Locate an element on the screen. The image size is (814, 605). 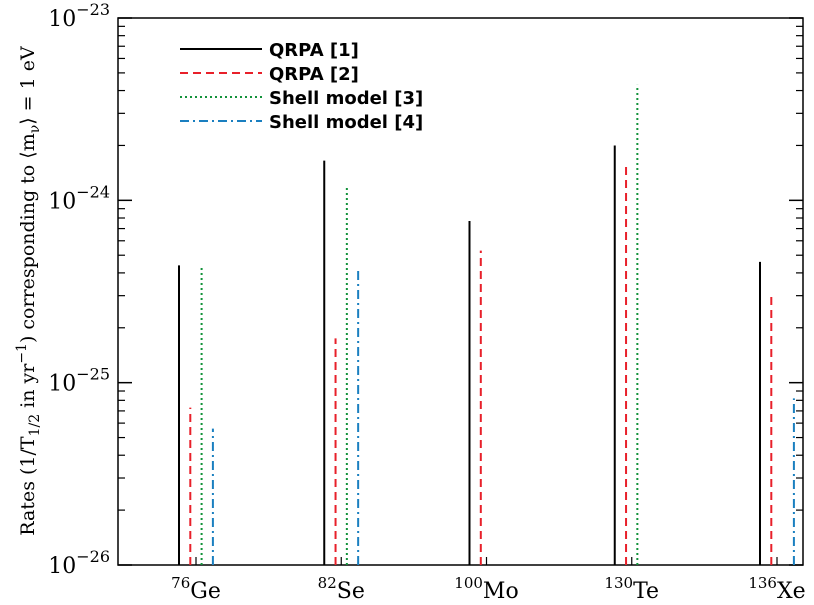
x-tick-label: 82Se is located at coordinates (341, 589).